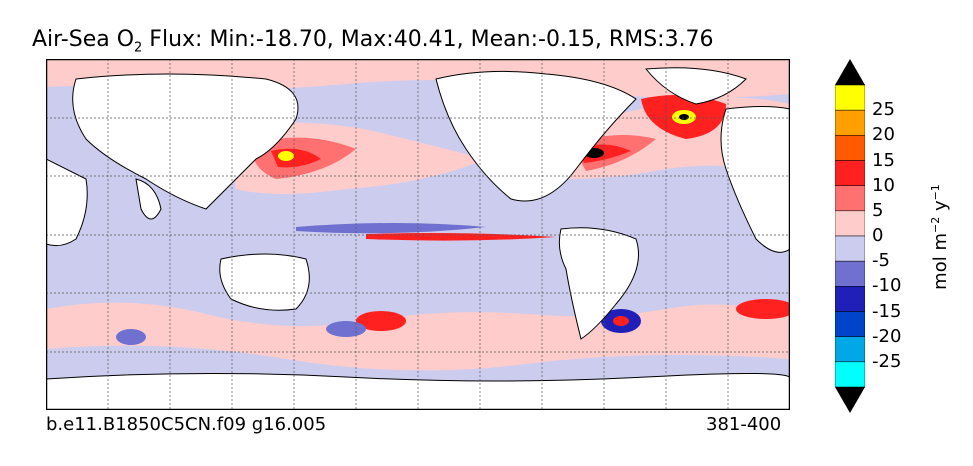 This screenshot has width=973, height=466. I want to click on tasman-negative, so click(346, 329).